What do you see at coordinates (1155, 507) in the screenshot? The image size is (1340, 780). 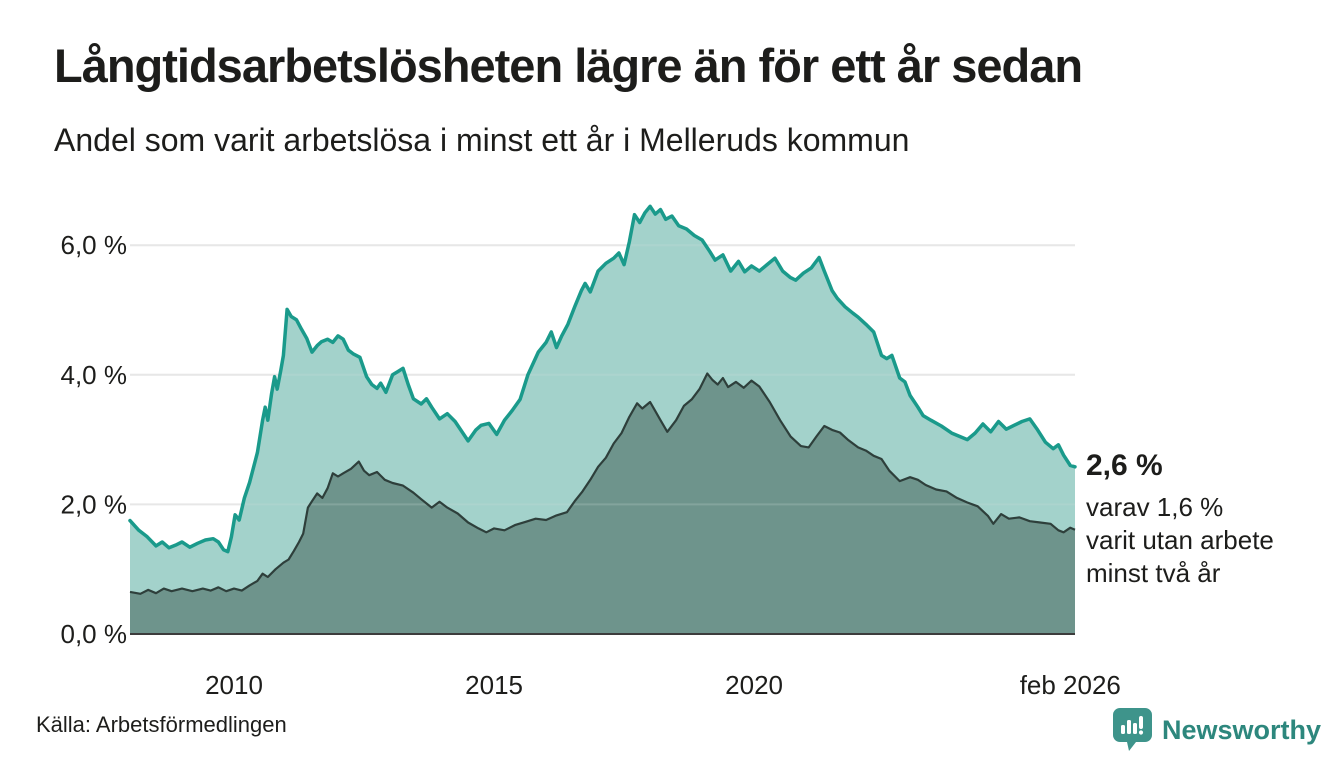 I see `annotation-detail-line: varav 1,6 %` at bounding box center [1155, 507].